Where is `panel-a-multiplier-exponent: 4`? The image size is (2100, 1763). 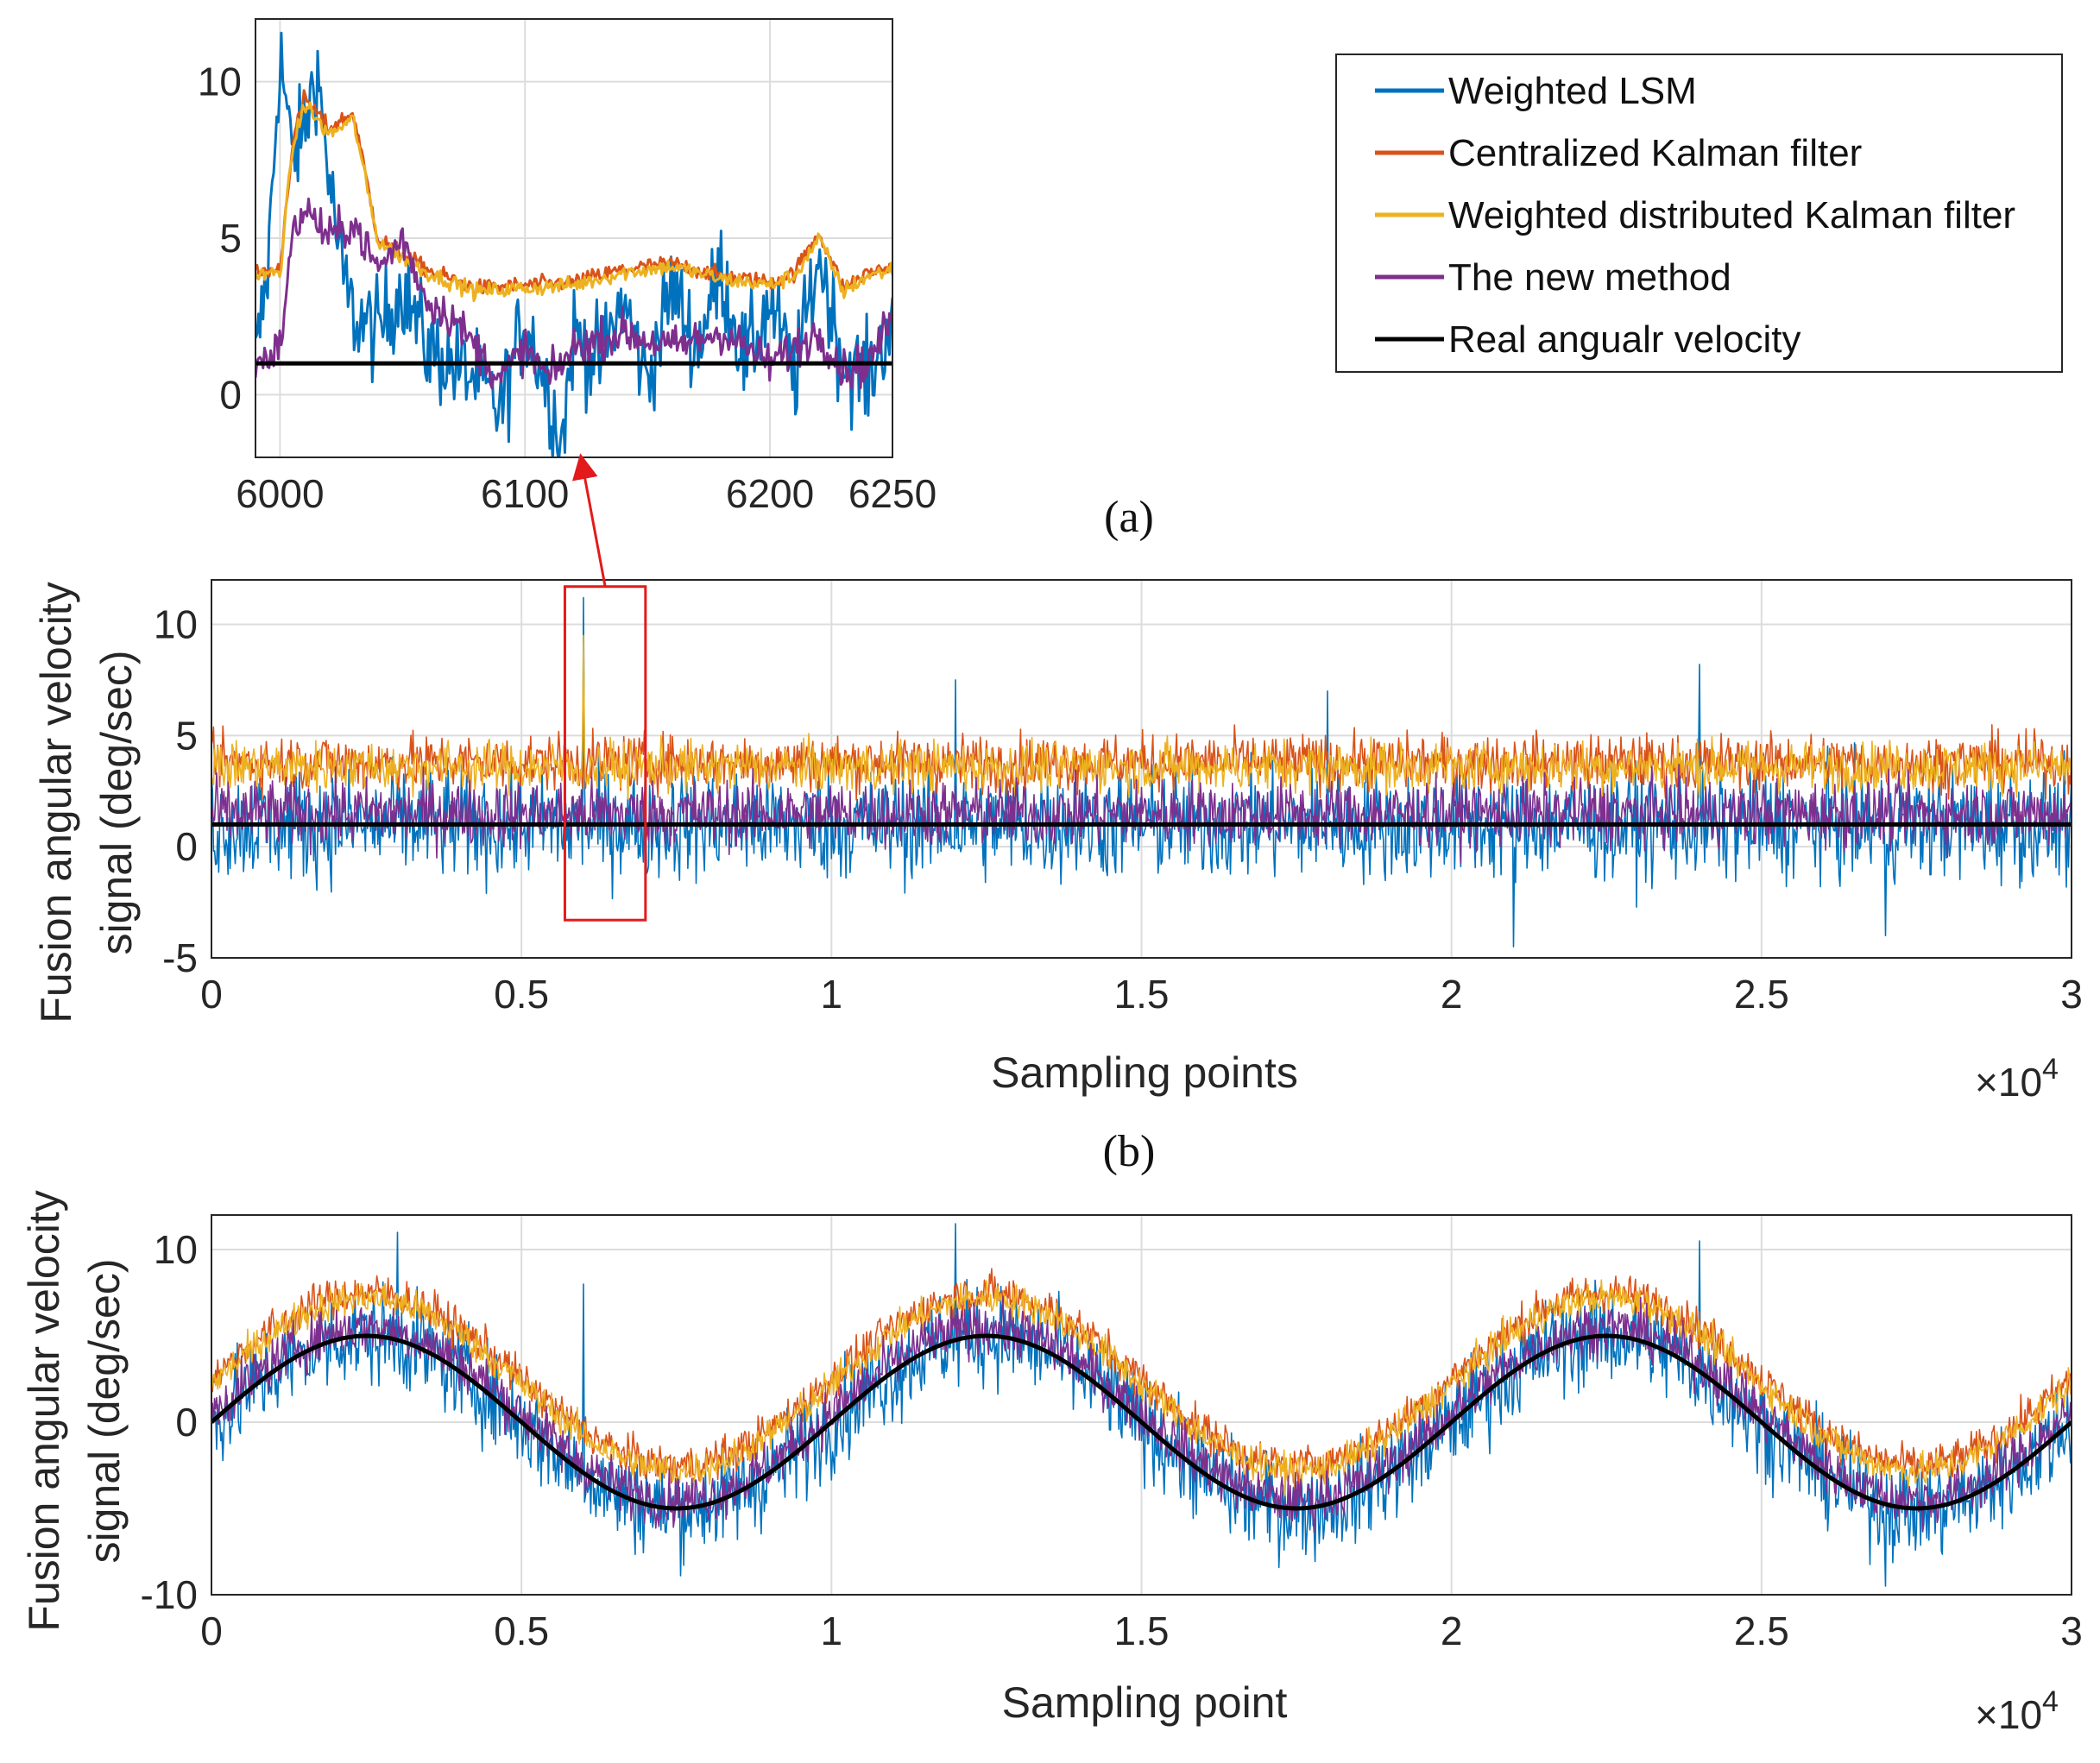 panel-a-multiplier-exponent: 4 is located at coordinates (2050, 1069).